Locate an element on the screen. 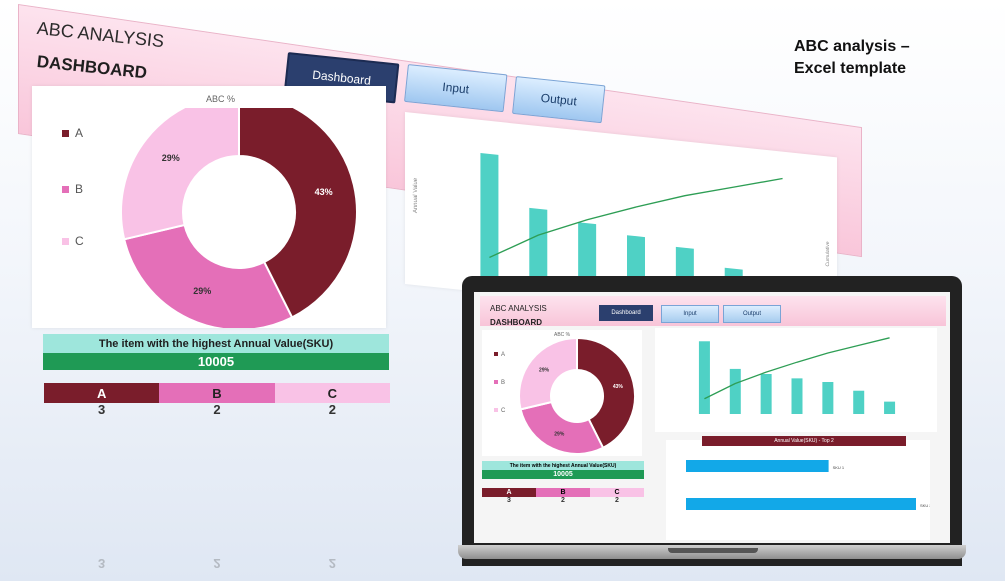 This screenshot has height=581, width=1005. screen-donut-chart: 43% 29% 29% is located at coordinates (577, 396).